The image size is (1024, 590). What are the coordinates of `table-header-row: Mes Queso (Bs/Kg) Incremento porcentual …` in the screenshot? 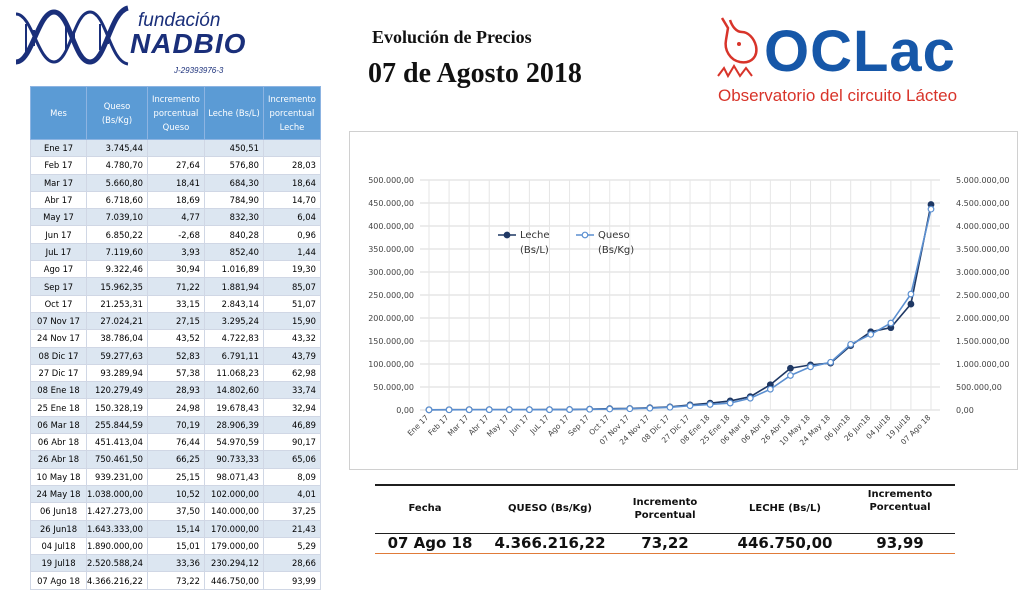 It's located at (175, 113).